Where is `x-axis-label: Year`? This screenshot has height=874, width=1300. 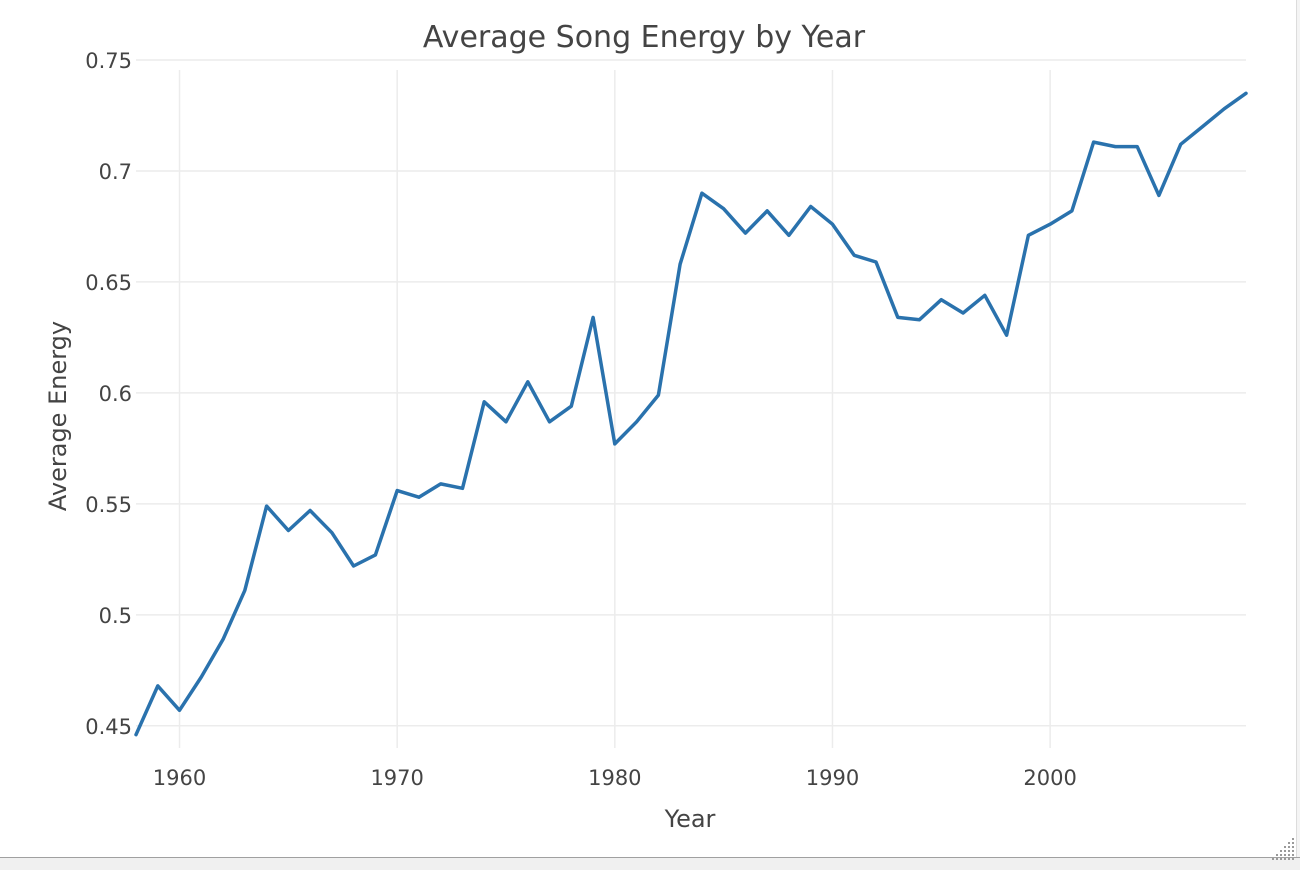 x-axis-label: Year is located at coordinates (690, 819).